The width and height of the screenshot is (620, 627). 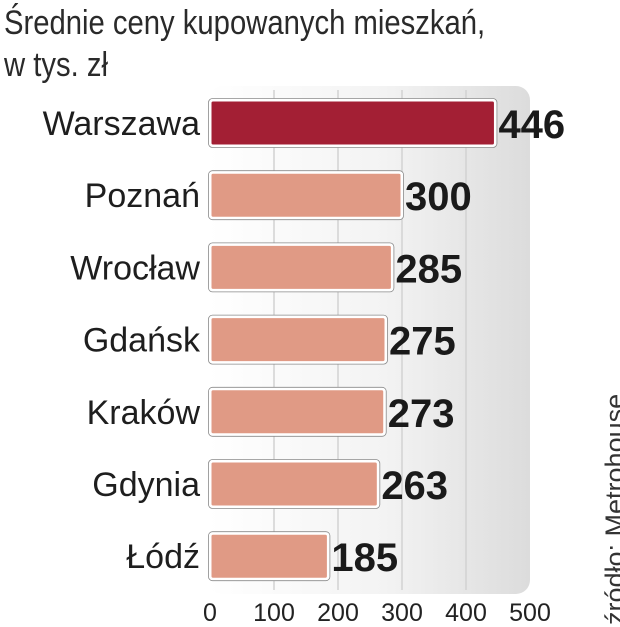 I want to click on value-label: 285, so click(x=428, y=269).